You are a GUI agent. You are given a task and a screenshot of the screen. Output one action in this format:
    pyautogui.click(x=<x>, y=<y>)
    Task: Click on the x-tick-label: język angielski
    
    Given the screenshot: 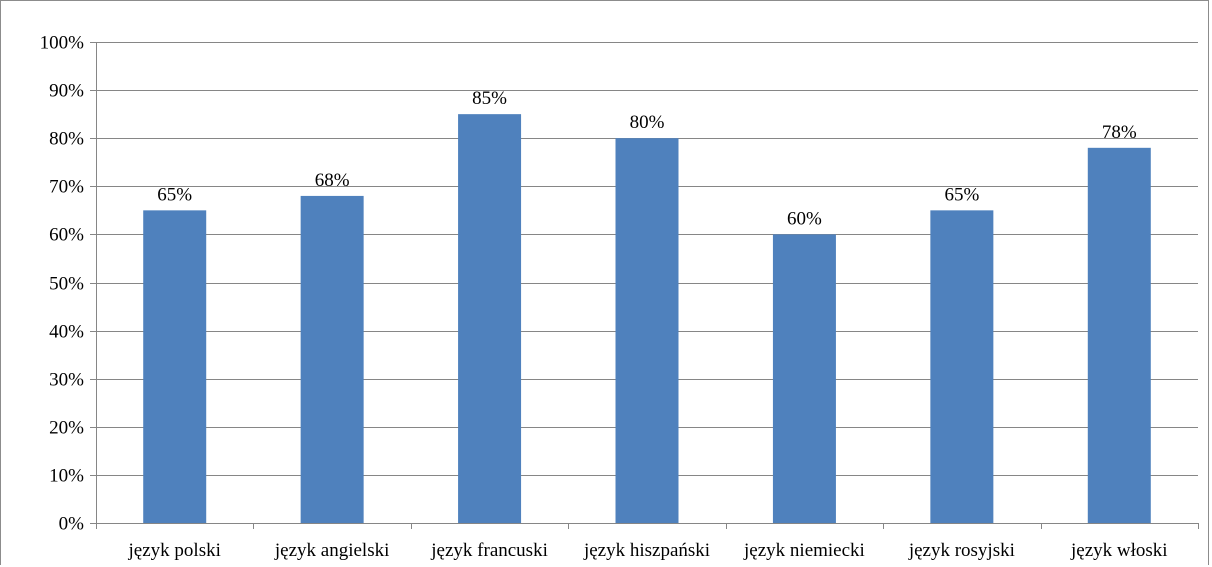 What is the action you would take?
    pyautogui.click(x=332, y=550)
    